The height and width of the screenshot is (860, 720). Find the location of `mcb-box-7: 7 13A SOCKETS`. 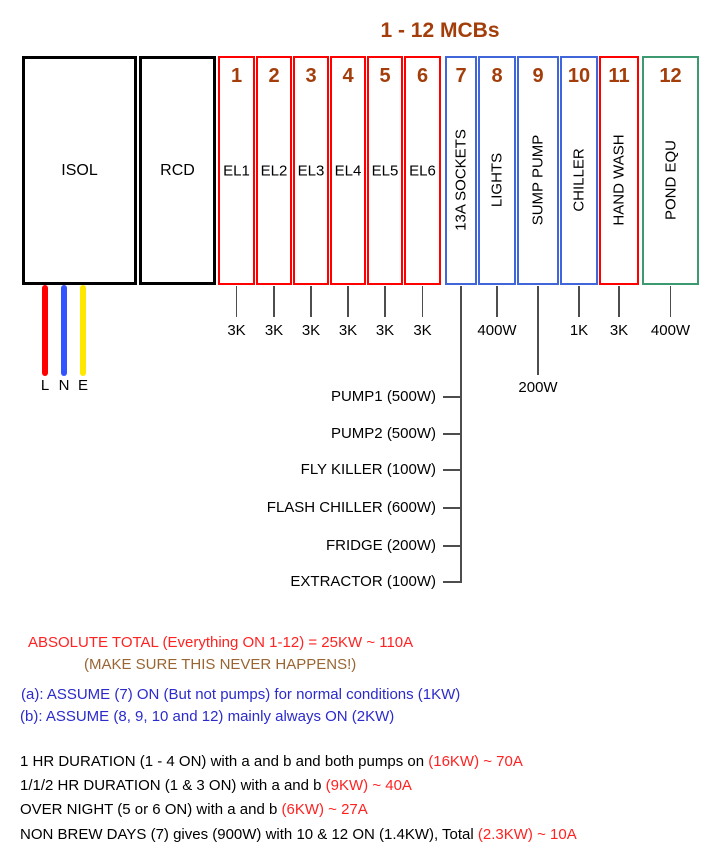

mcb-box-7: 7 13A SOCKETS is located at coordinates (461, 170).